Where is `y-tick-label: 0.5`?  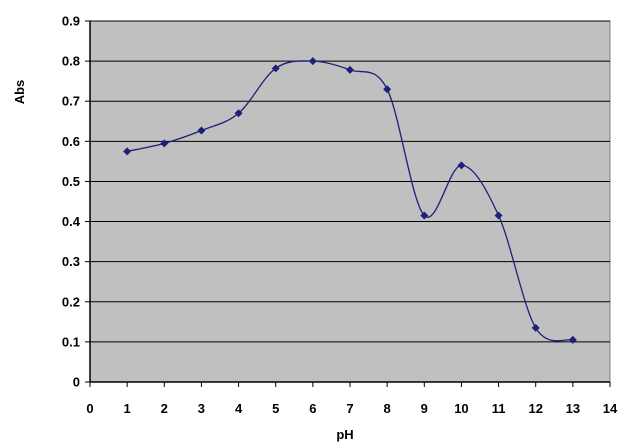 y-tick-label: 0.5 is located at coordinates (71, 181).